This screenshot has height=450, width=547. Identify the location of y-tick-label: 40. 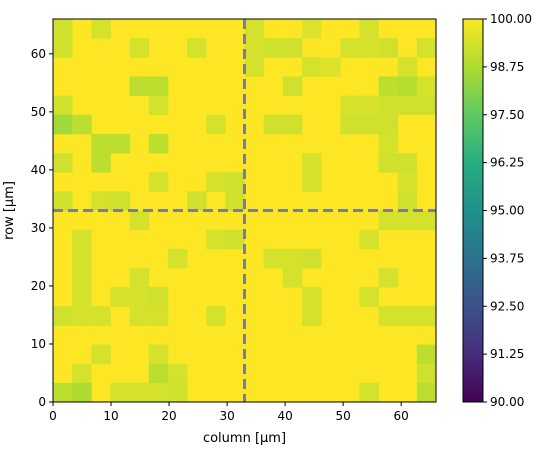
(38, 170).